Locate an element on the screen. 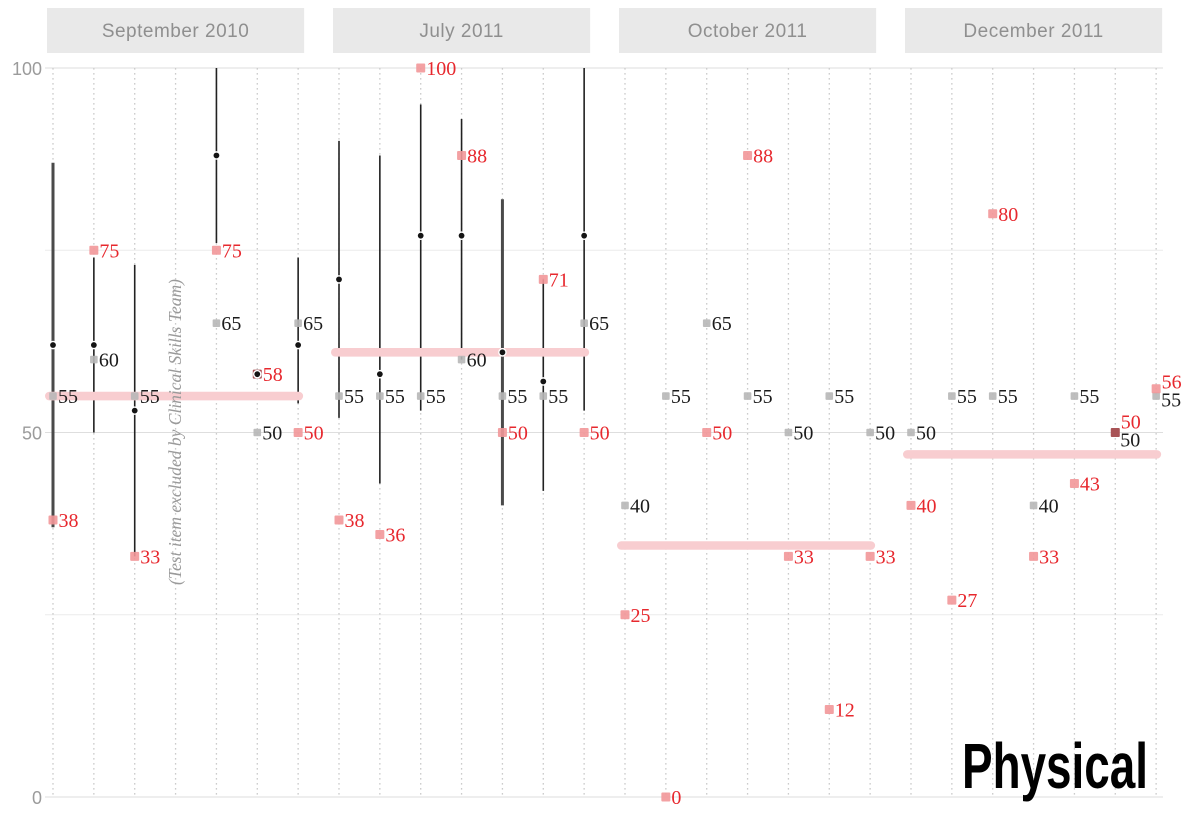 The image size is (1200, 817). chart-title: Physical is located at coordinates (1055, 766).